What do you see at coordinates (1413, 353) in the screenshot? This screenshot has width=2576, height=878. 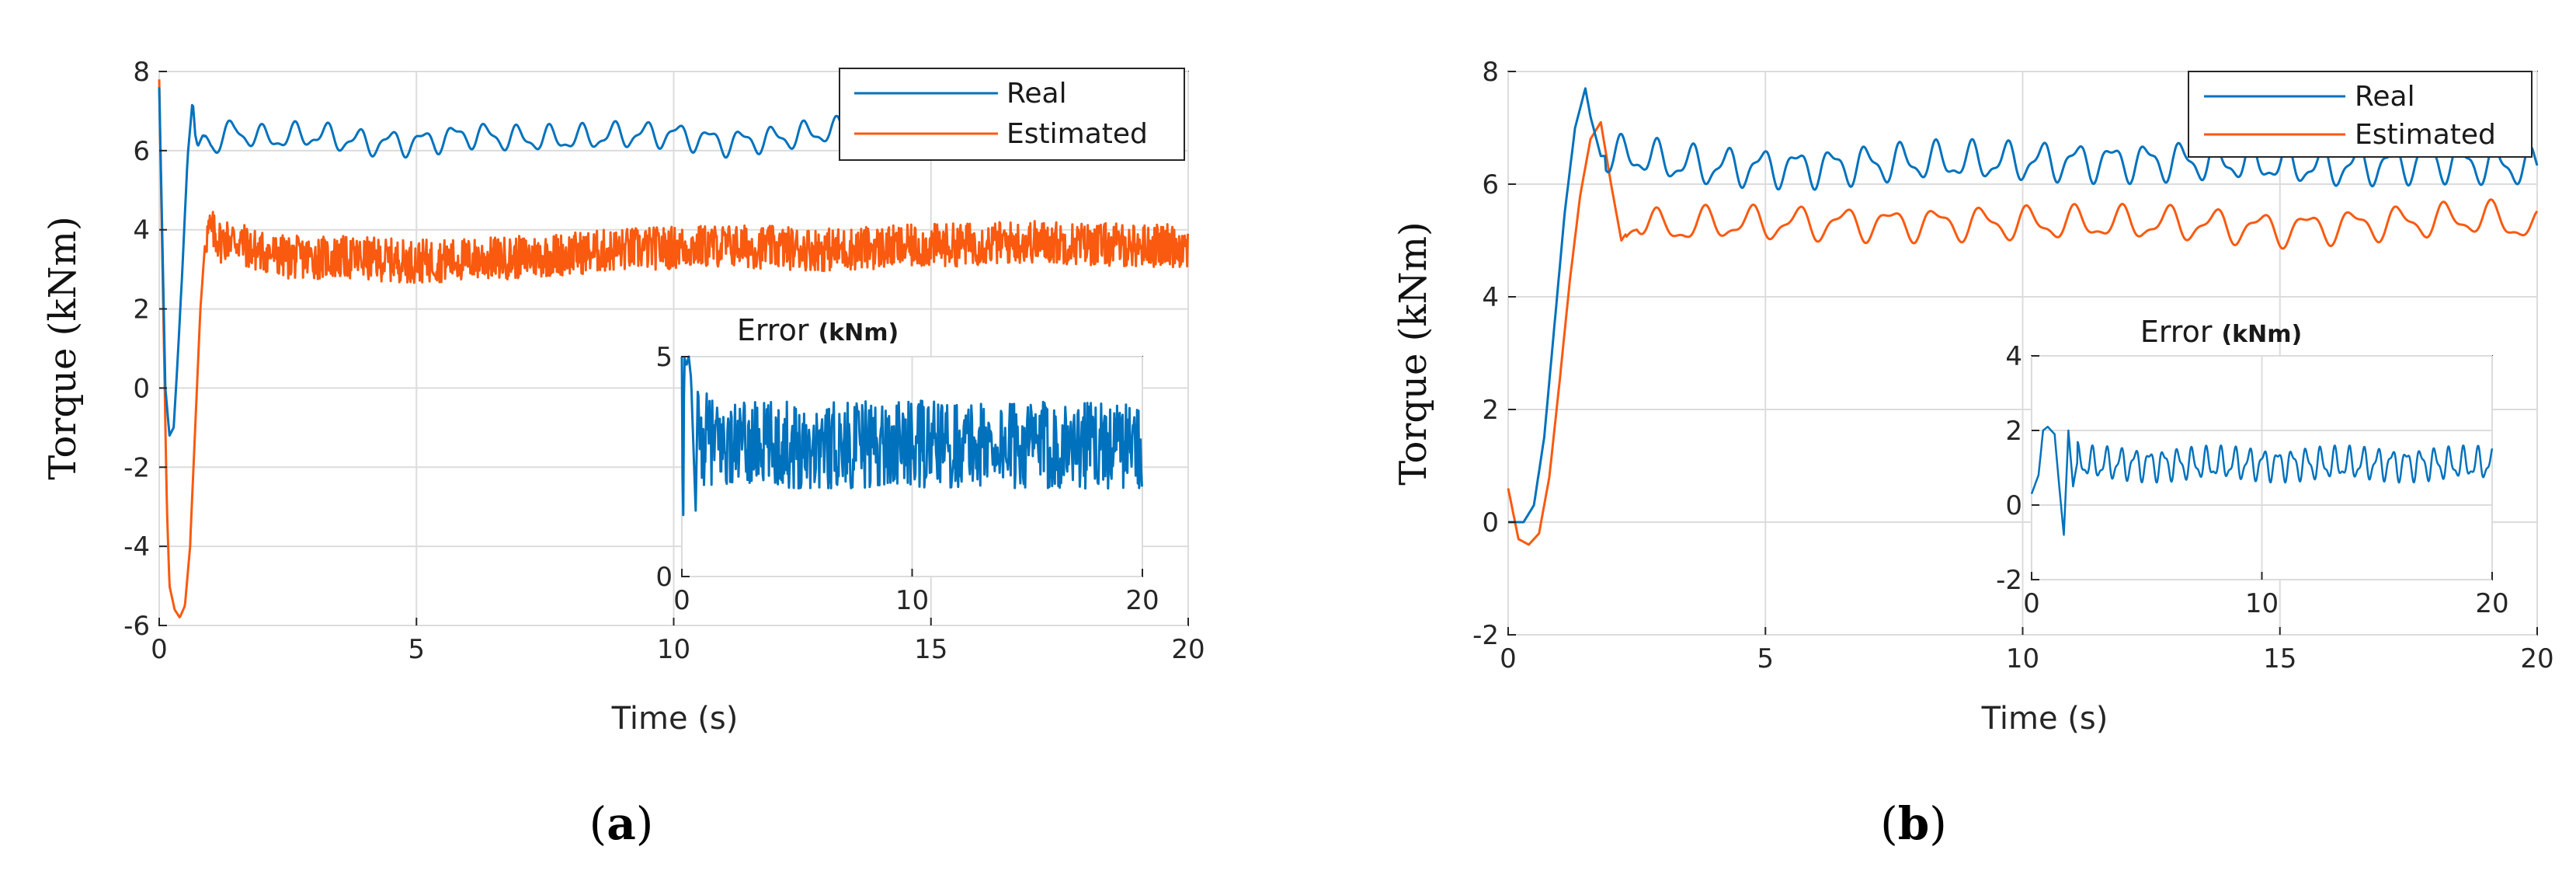 I see `panel-b-y-axis-label: Torque (kNm)` at bounding box center [1413, 353].